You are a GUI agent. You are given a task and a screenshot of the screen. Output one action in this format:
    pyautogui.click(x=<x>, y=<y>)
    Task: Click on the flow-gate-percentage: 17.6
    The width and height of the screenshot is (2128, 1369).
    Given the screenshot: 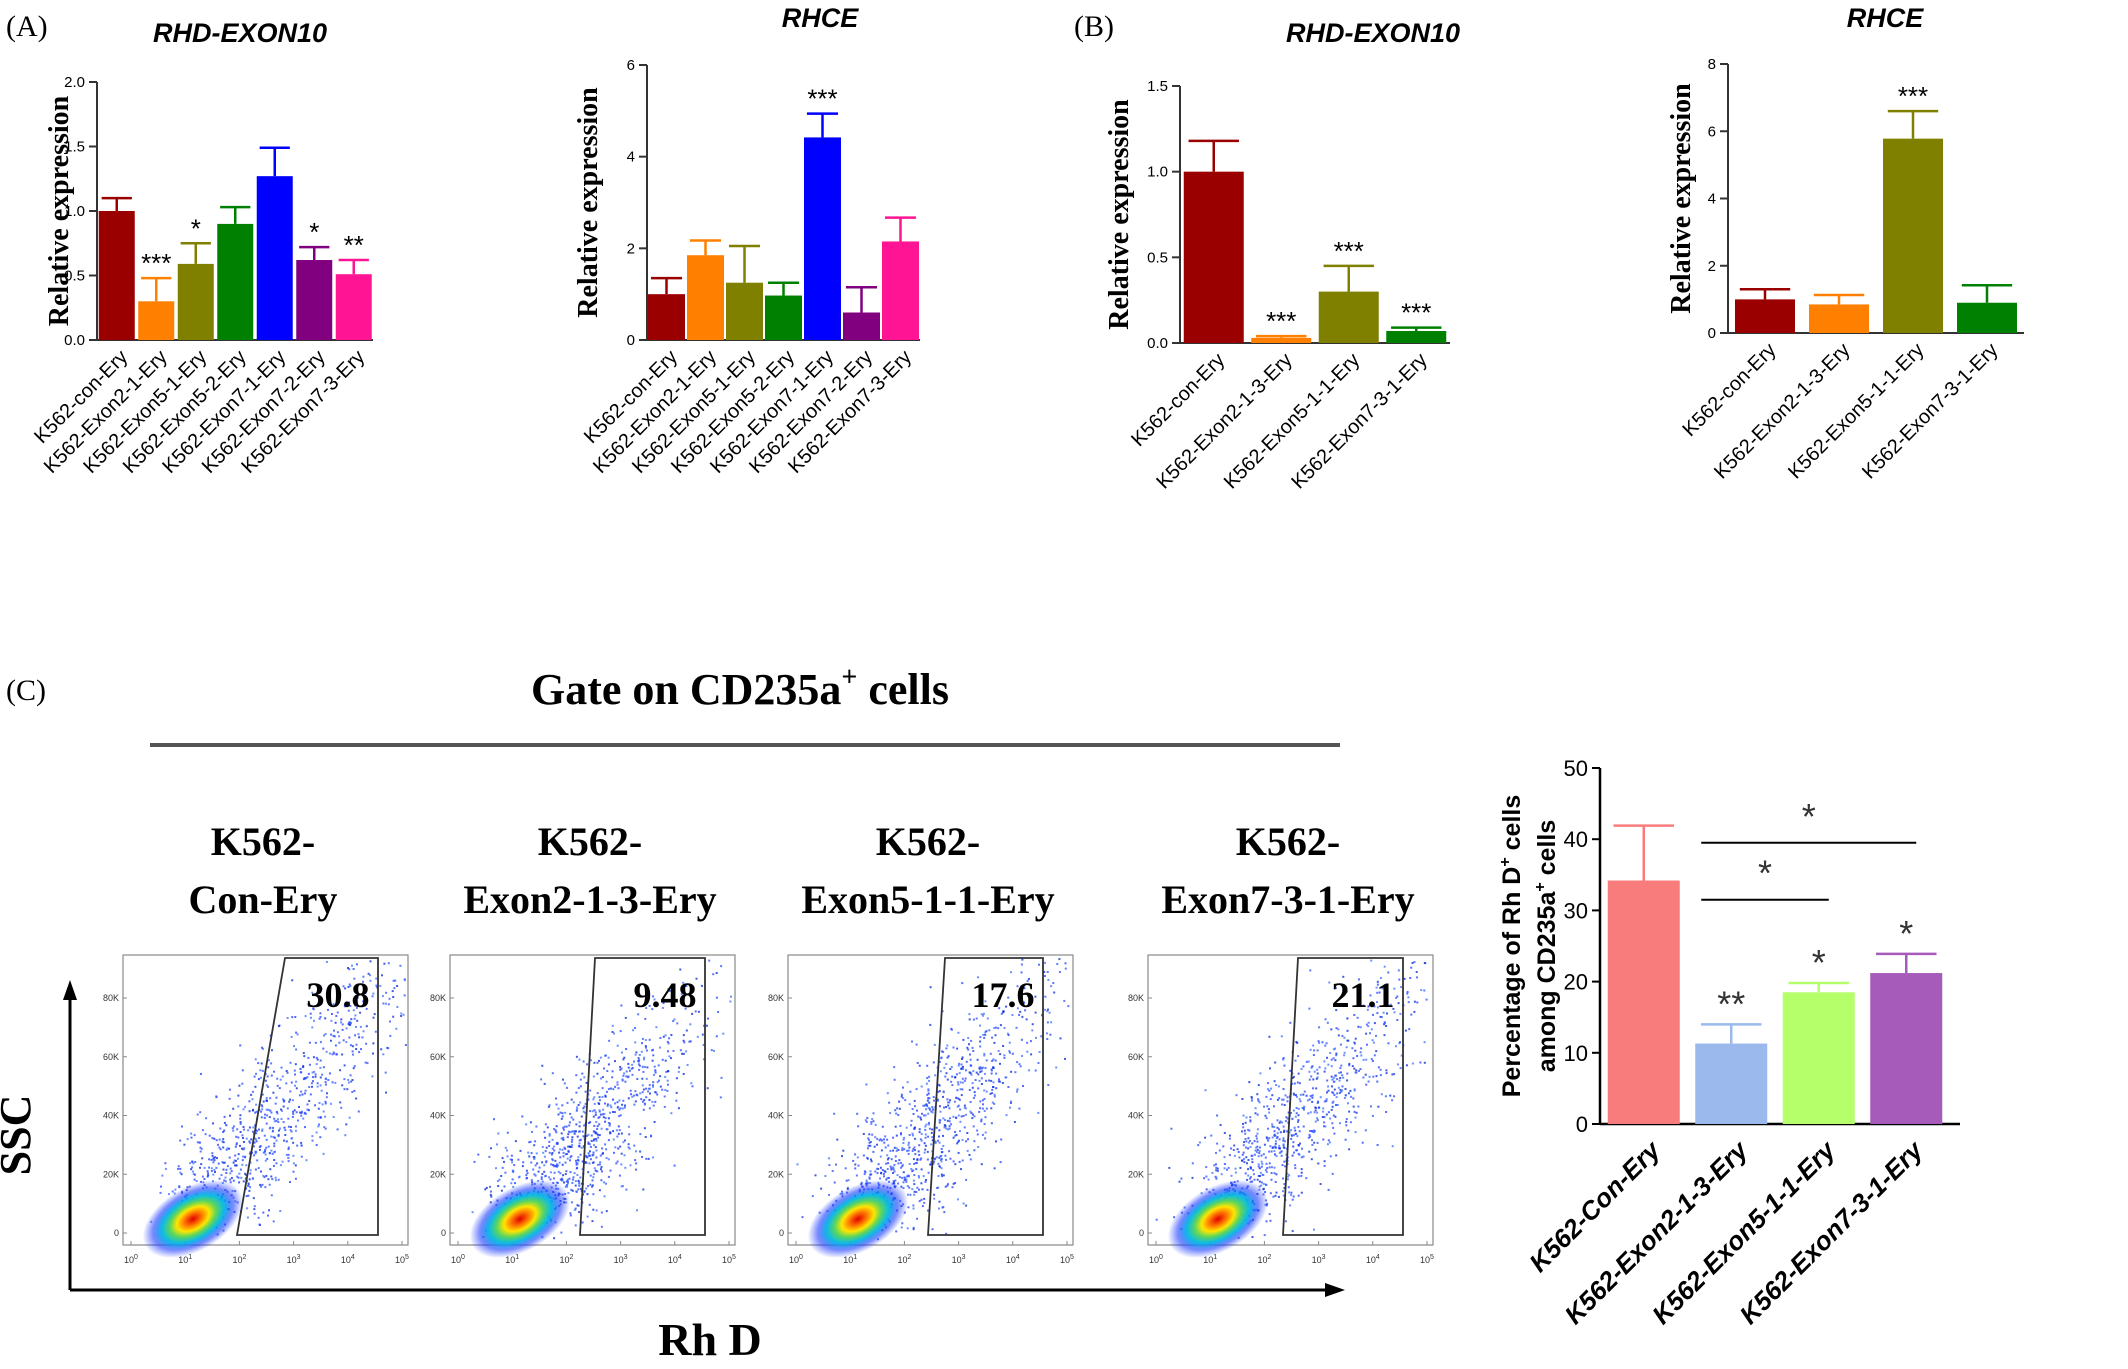 What is the action you would take?
    pyautogui.click(x=1003, y=995)
    